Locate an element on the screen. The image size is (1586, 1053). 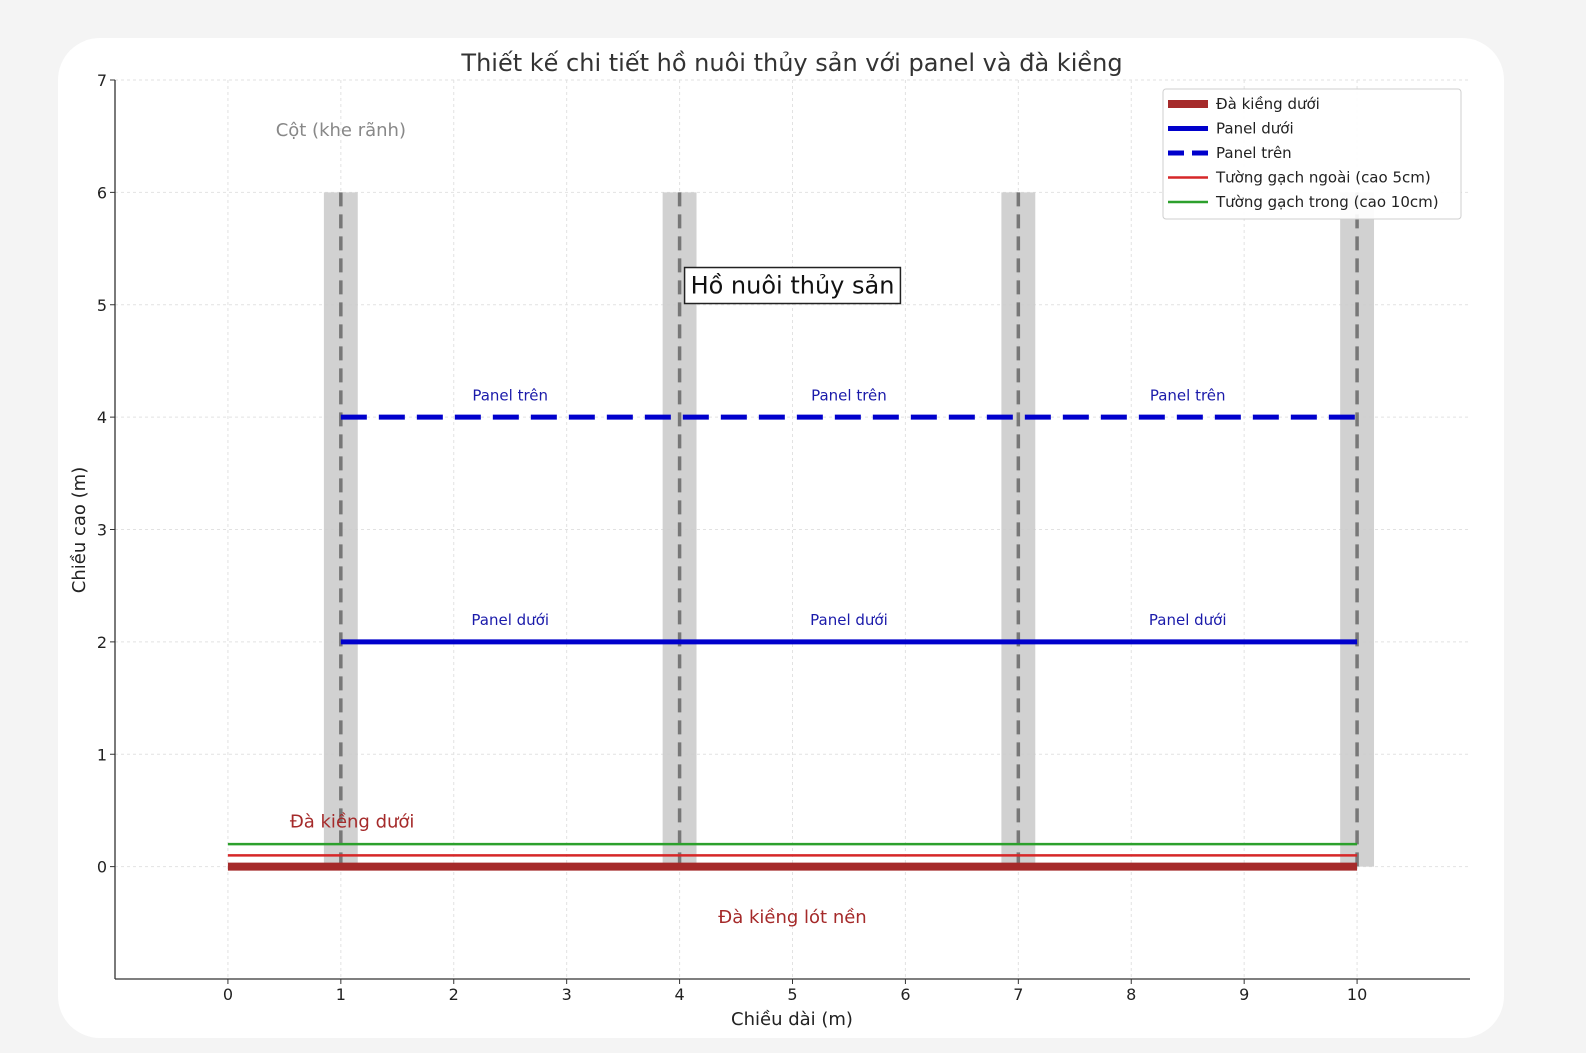
x-tick-label: 2 is located at coordinates (454, 994).